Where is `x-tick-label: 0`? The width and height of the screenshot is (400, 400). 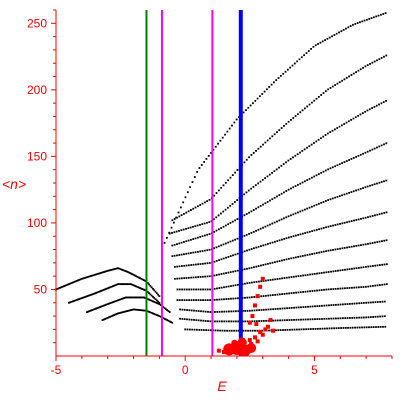 x-tick-label: 0 is located at coordinates (185, 370).